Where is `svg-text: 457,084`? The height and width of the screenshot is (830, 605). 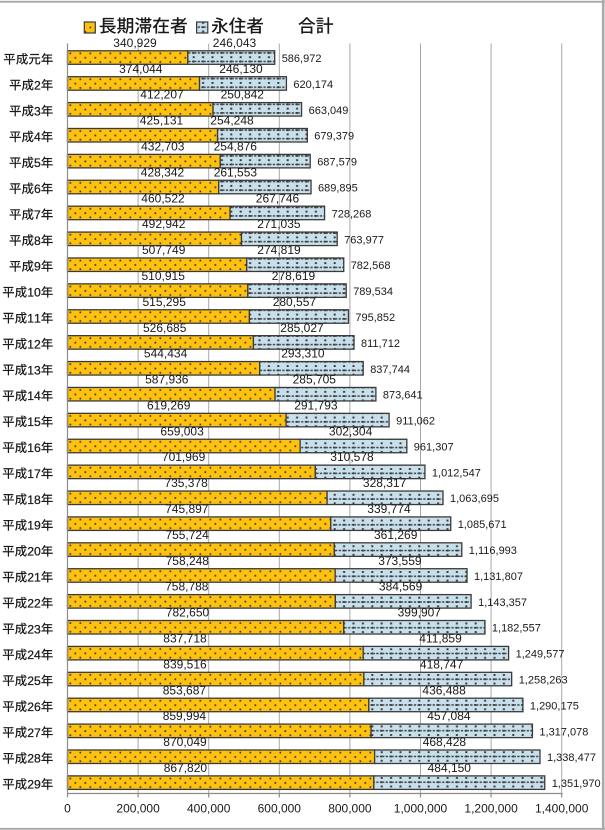
svg-text: 457,084 is located at coordinates (449, 716).